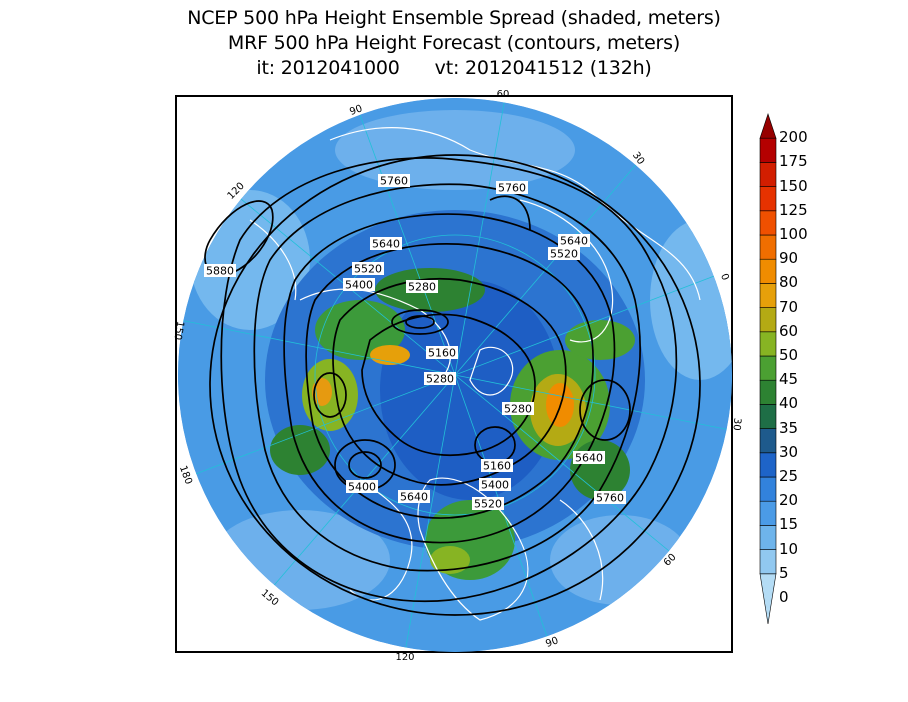 The image size is (908, 702). I want to click on colorbar-tick-label: 45, so click(789, 379).